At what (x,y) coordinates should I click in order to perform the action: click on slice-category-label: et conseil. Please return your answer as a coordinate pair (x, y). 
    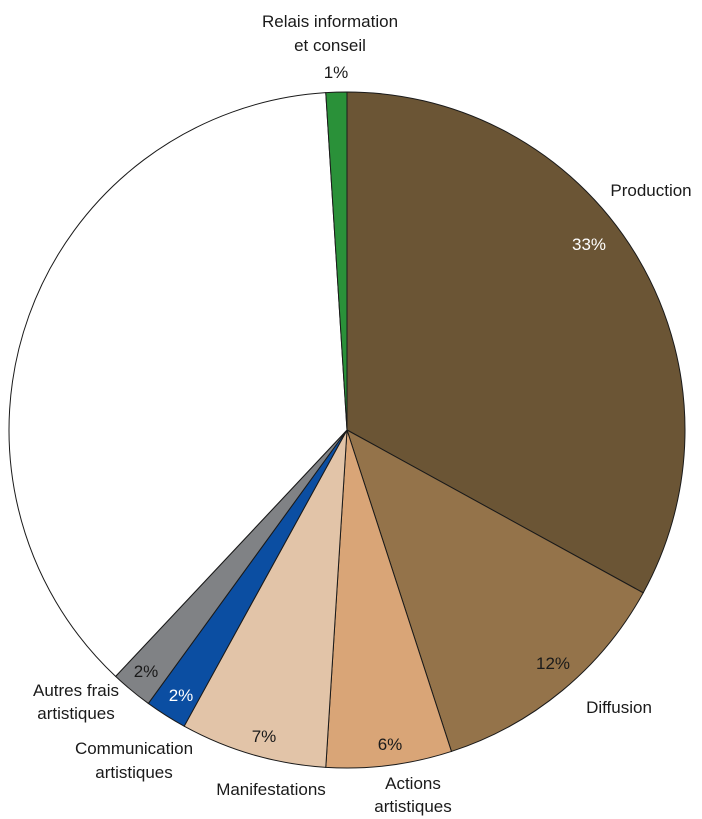
    Looking at the image, I should click on (330, 45).